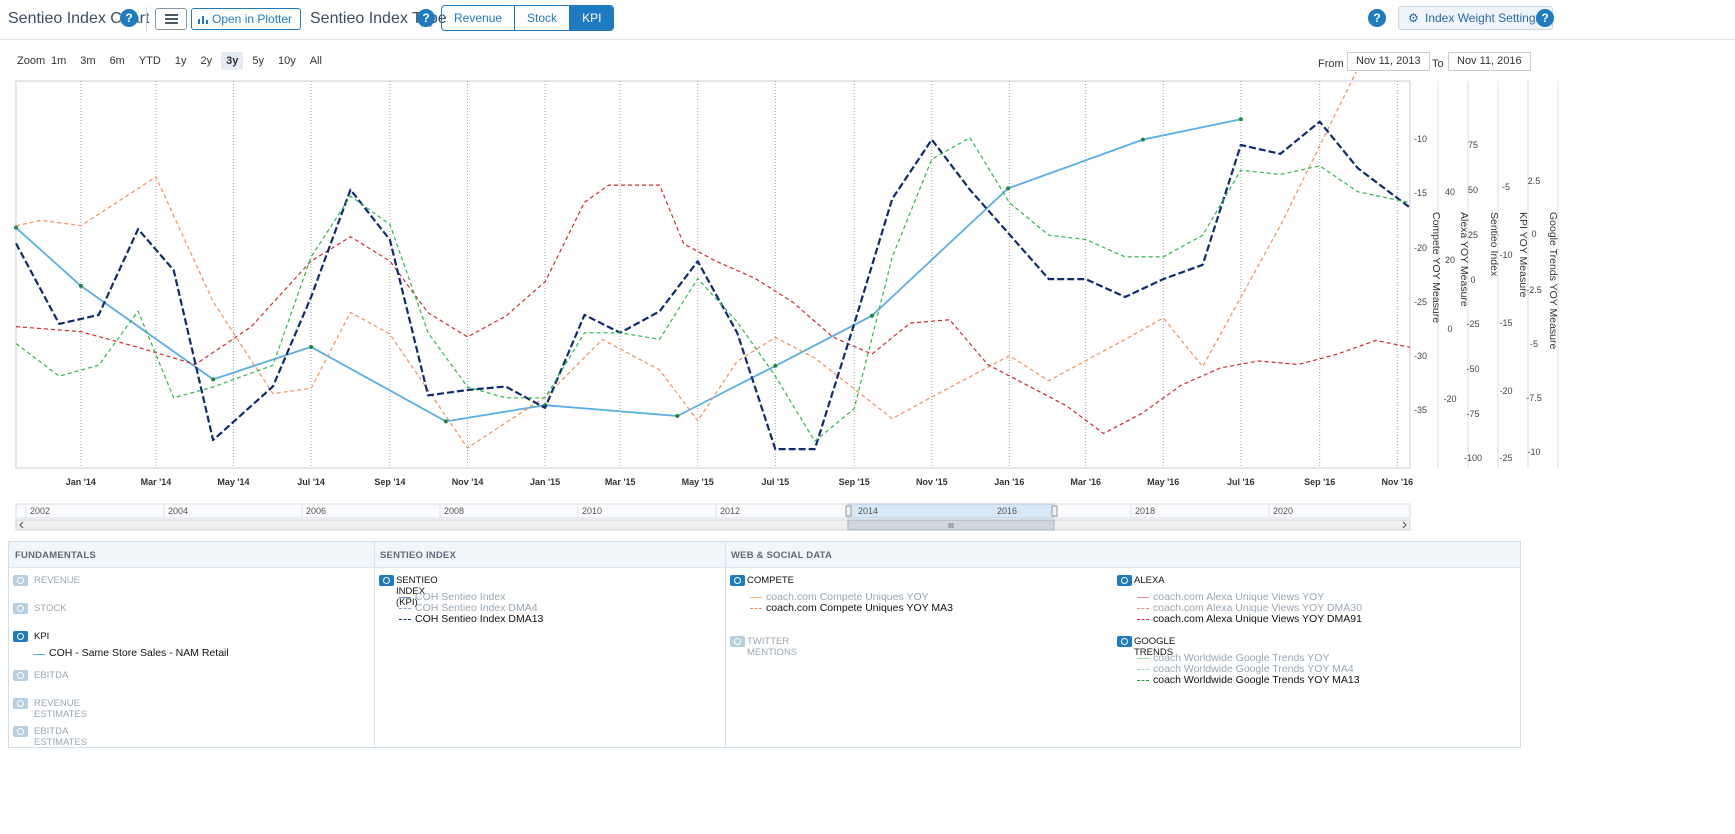 This screenshot has height=834, width=1735. Describe the element at coordinates (59, 61) in the screenshot. I see `zoom-option-1m: 1m` at that location.